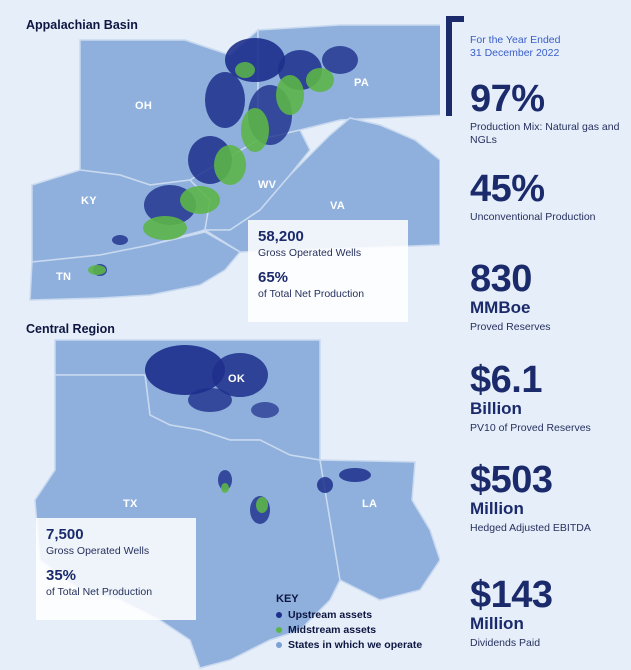 This screenshot has width=631, height=670. I want to click on metric-pv10: $6.1 Billion PV10 of Proved Reserves, so click(545, 398).